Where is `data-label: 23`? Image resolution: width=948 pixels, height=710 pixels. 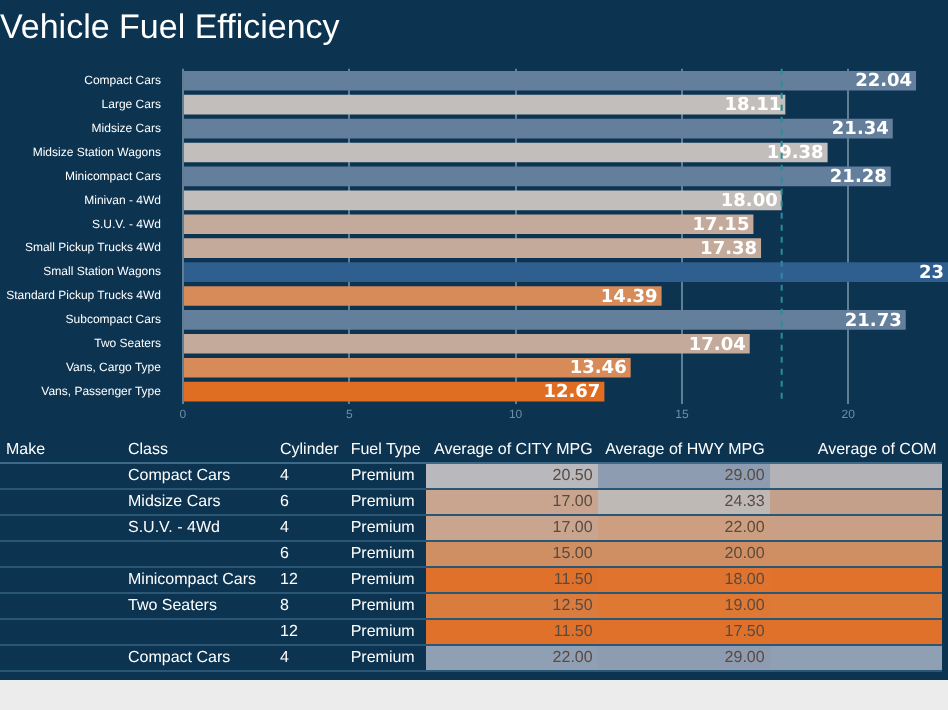 data-label: 23 is located at coordinates (931, 273).